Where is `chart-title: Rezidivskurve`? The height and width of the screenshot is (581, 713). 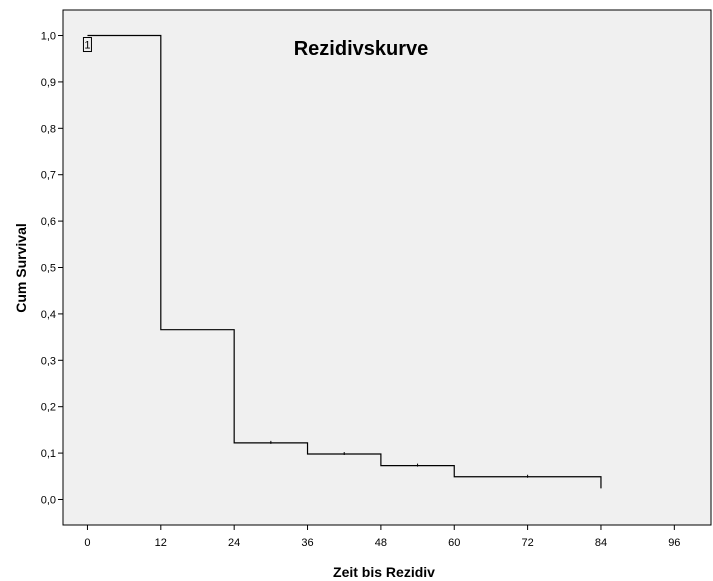 chart-title: Rezidivskurve is located at coordinates (361, 49).